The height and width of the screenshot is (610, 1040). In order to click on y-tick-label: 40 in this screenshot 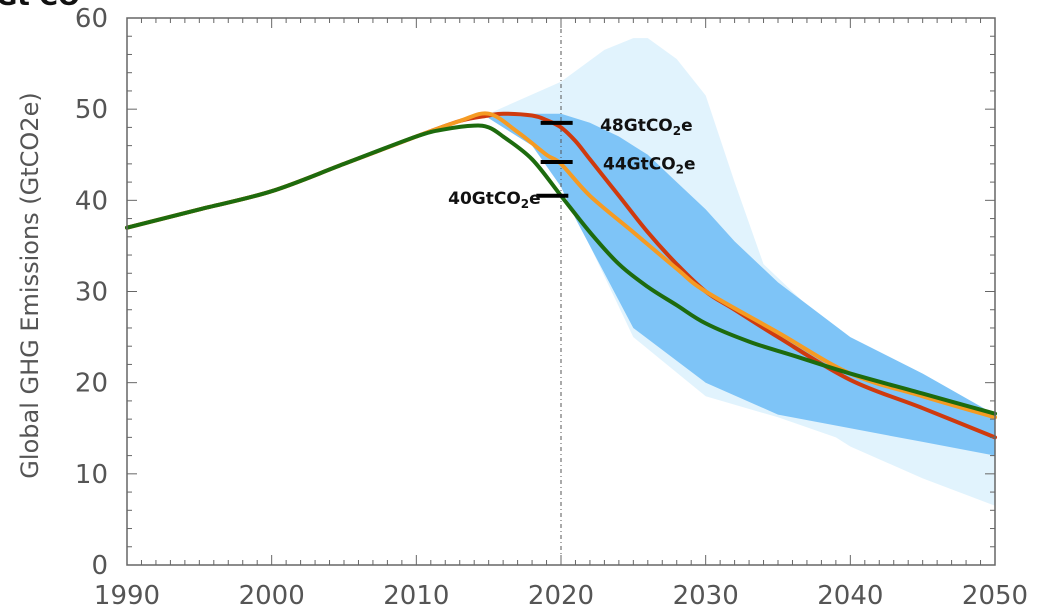, I will do `click(91, 201)`.